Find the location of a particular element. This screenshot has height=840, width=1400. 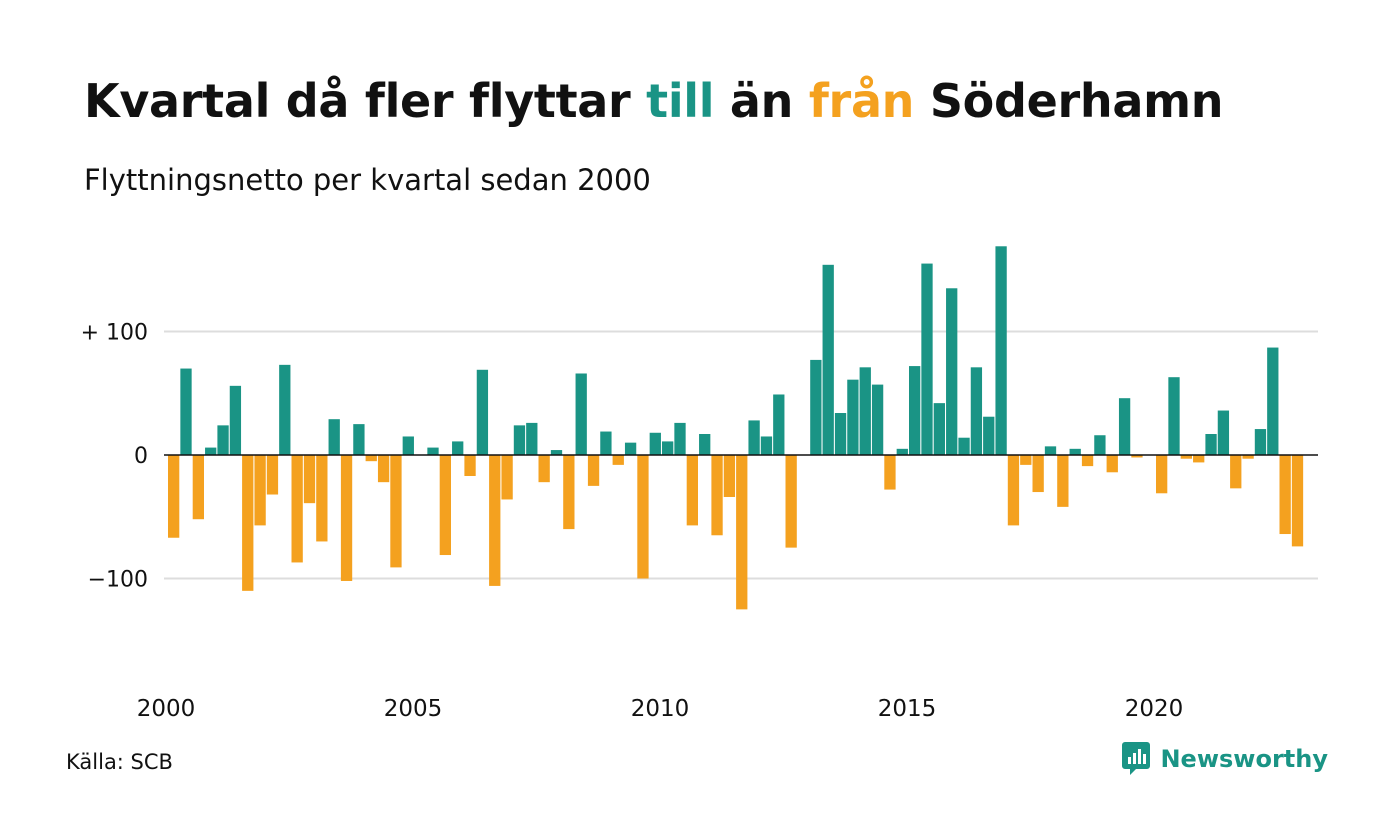

newsworthy-logo-icon is located at coordinates (1136, 758).